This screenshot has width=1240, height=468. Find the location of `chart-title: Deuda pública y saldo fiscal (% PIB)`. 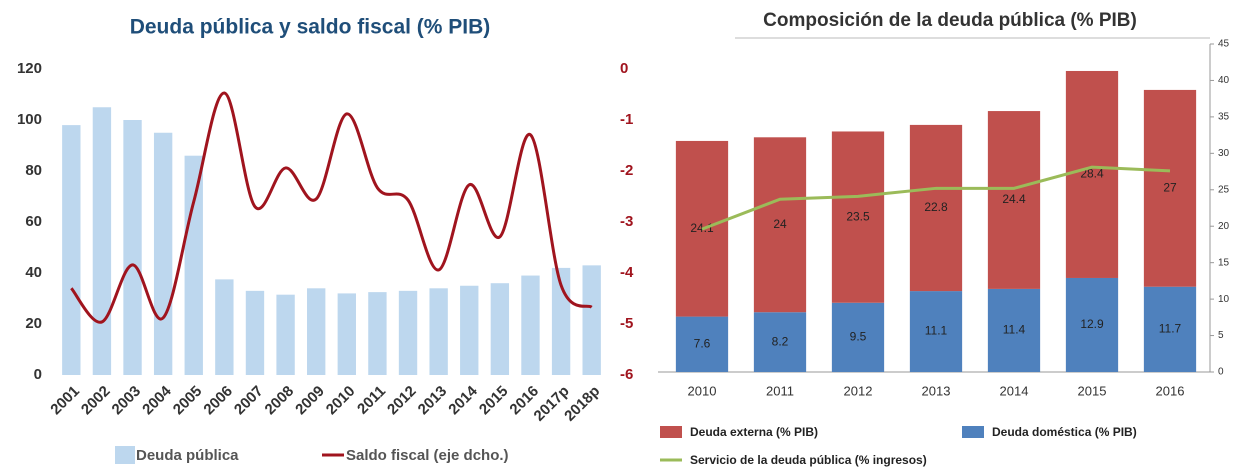

chart-title: Deuda pública y saldo fiscal (% PIB) is located at coordinates (310, 27).